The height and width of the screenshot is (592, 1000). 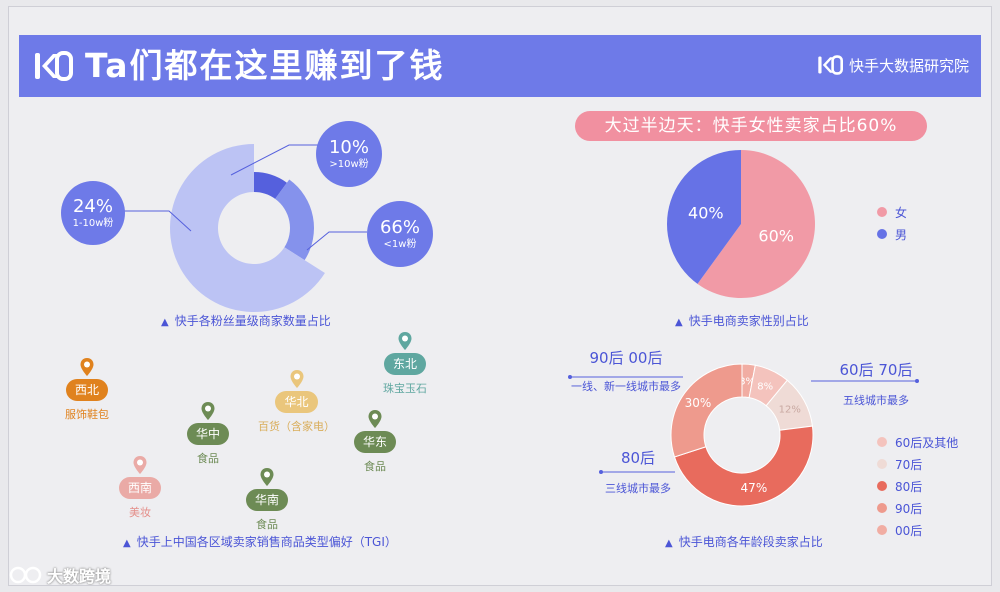 What do you see at coordinates (909, 464) in the screenshot?
I see `legend-label: 70后` at bounding box center [909, 464].